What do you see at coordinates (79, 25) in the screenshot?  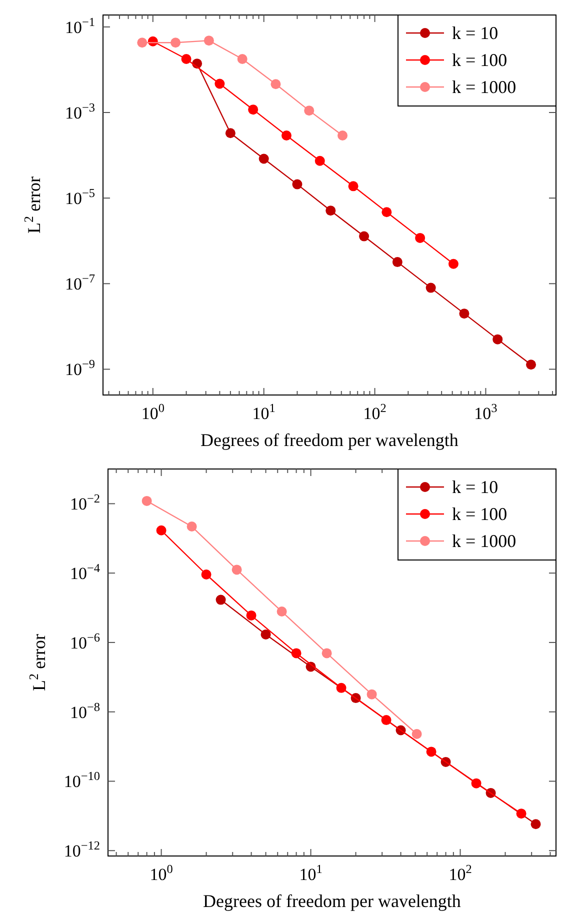 I see `y-tick-label: 10$^{−1}$` at bounding box center [79, 25].